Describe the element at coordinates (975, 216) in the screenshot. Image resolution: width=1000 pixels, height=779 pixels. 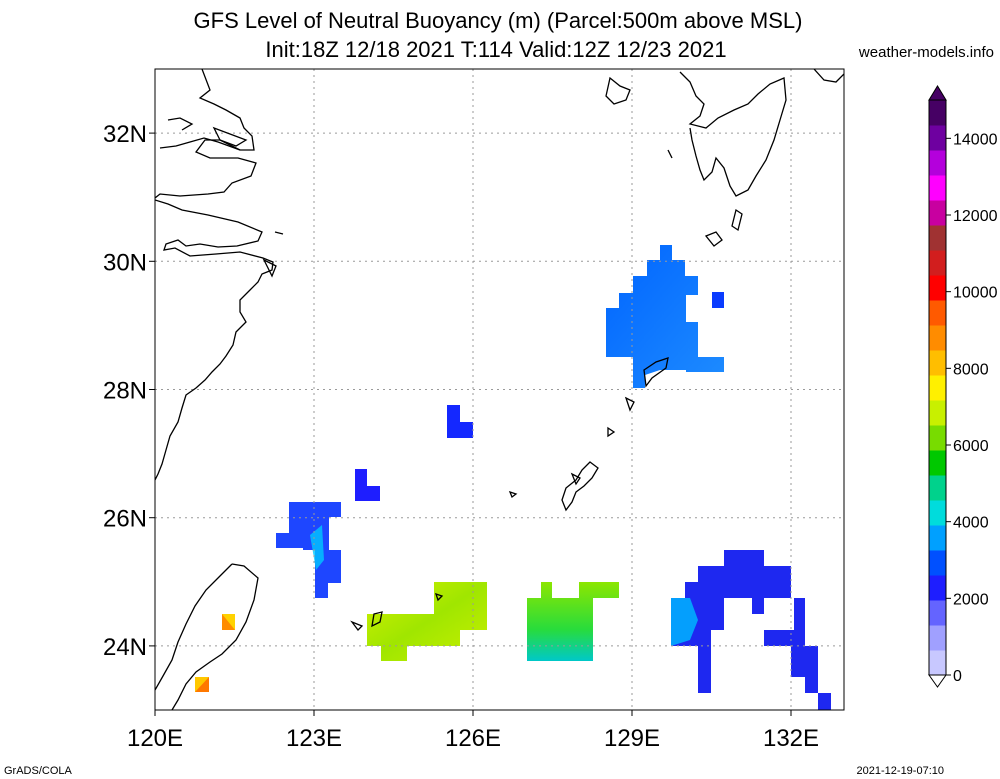
I see `colorbar-tick-label: 12000` at that location.